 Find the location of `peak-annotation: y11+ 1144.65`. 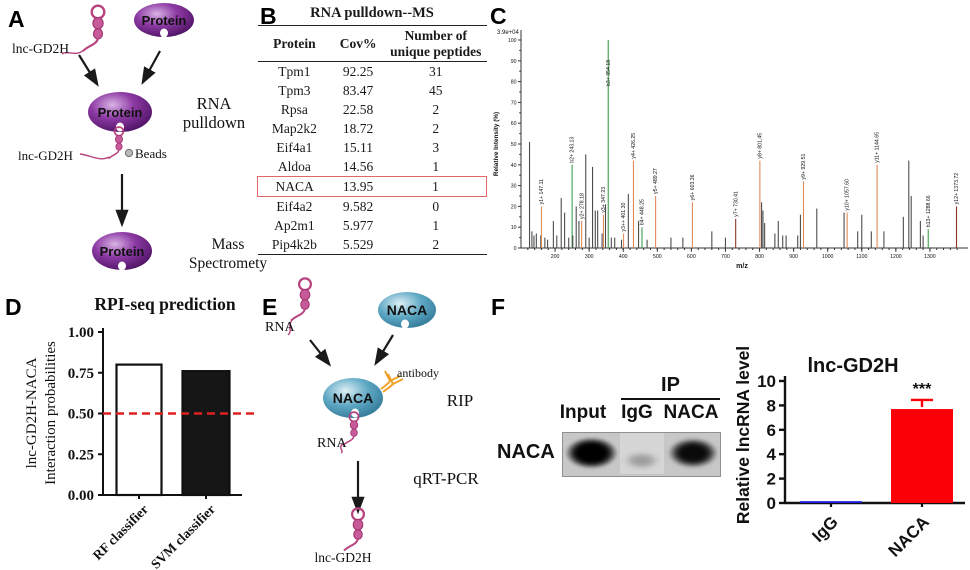

peak-annotation: y11+ 1144.65 is located at coordinates (878, 147).